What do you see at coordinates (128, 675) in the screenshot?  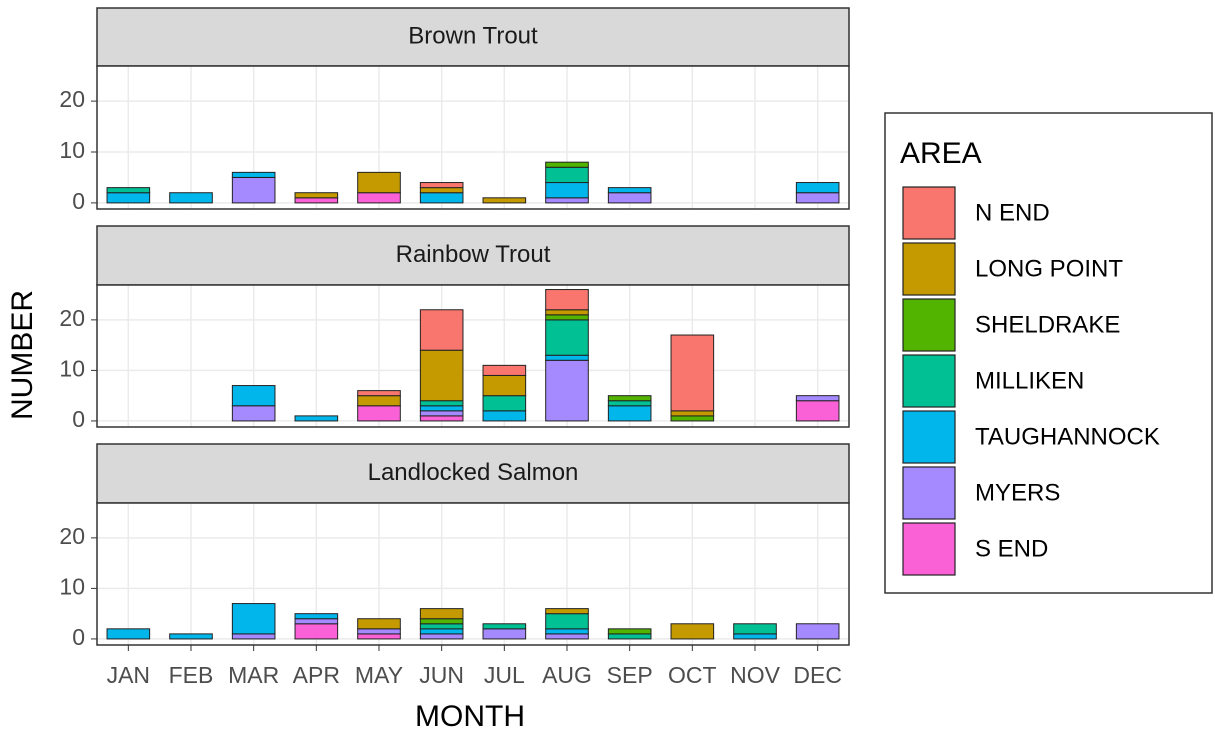 I see `x-tick-label: JAN` at bounding box center [128, 675].